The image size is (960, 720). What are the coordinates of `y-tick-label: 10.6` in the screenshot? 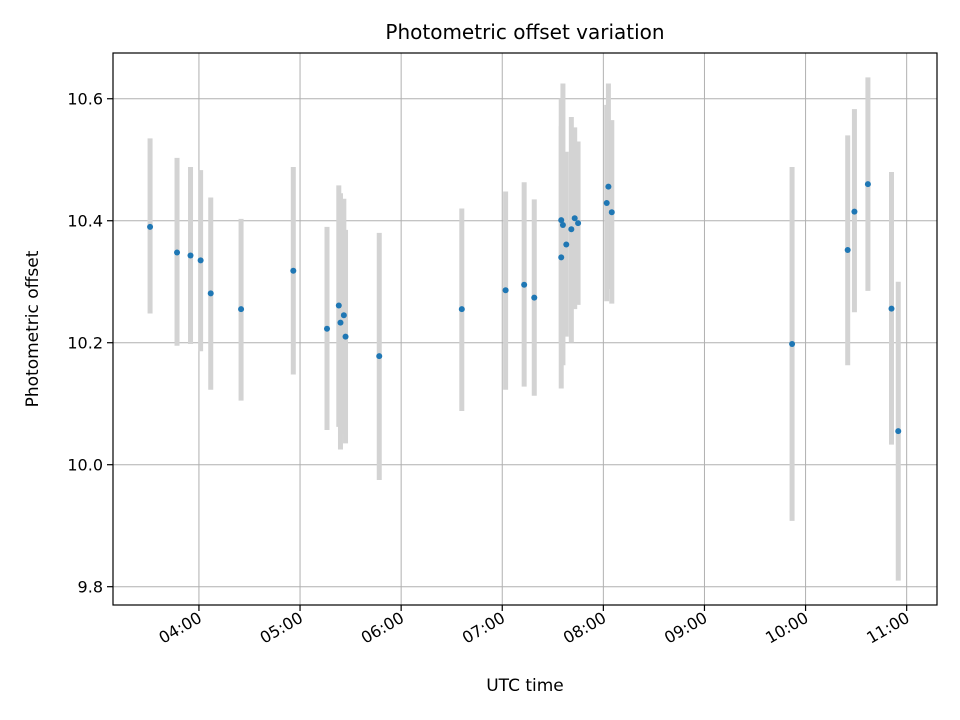 It's located at (85, 99).